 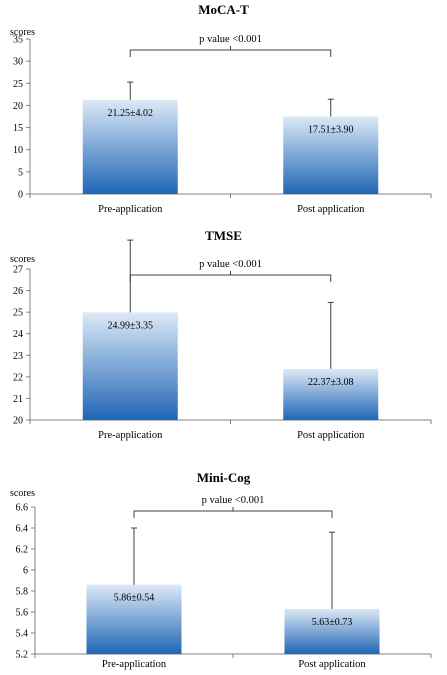 I want to click on data-label: 17.51±3.90, so click(x=331, y=129).